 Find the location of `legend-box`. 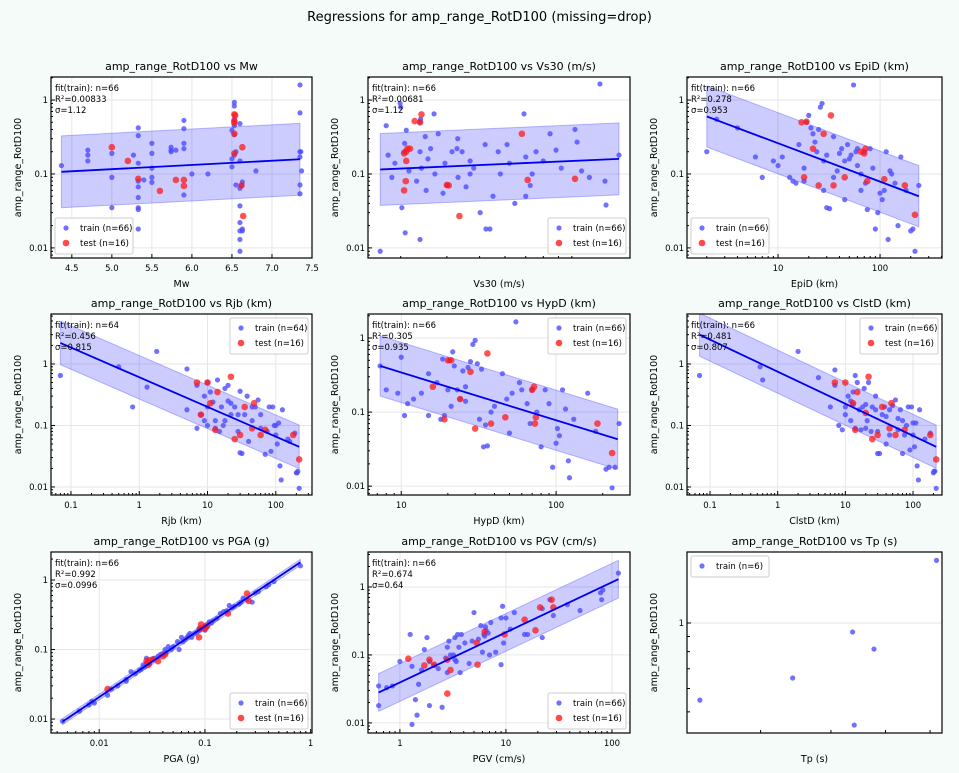

legend-box is located at coordinates (587, 336).